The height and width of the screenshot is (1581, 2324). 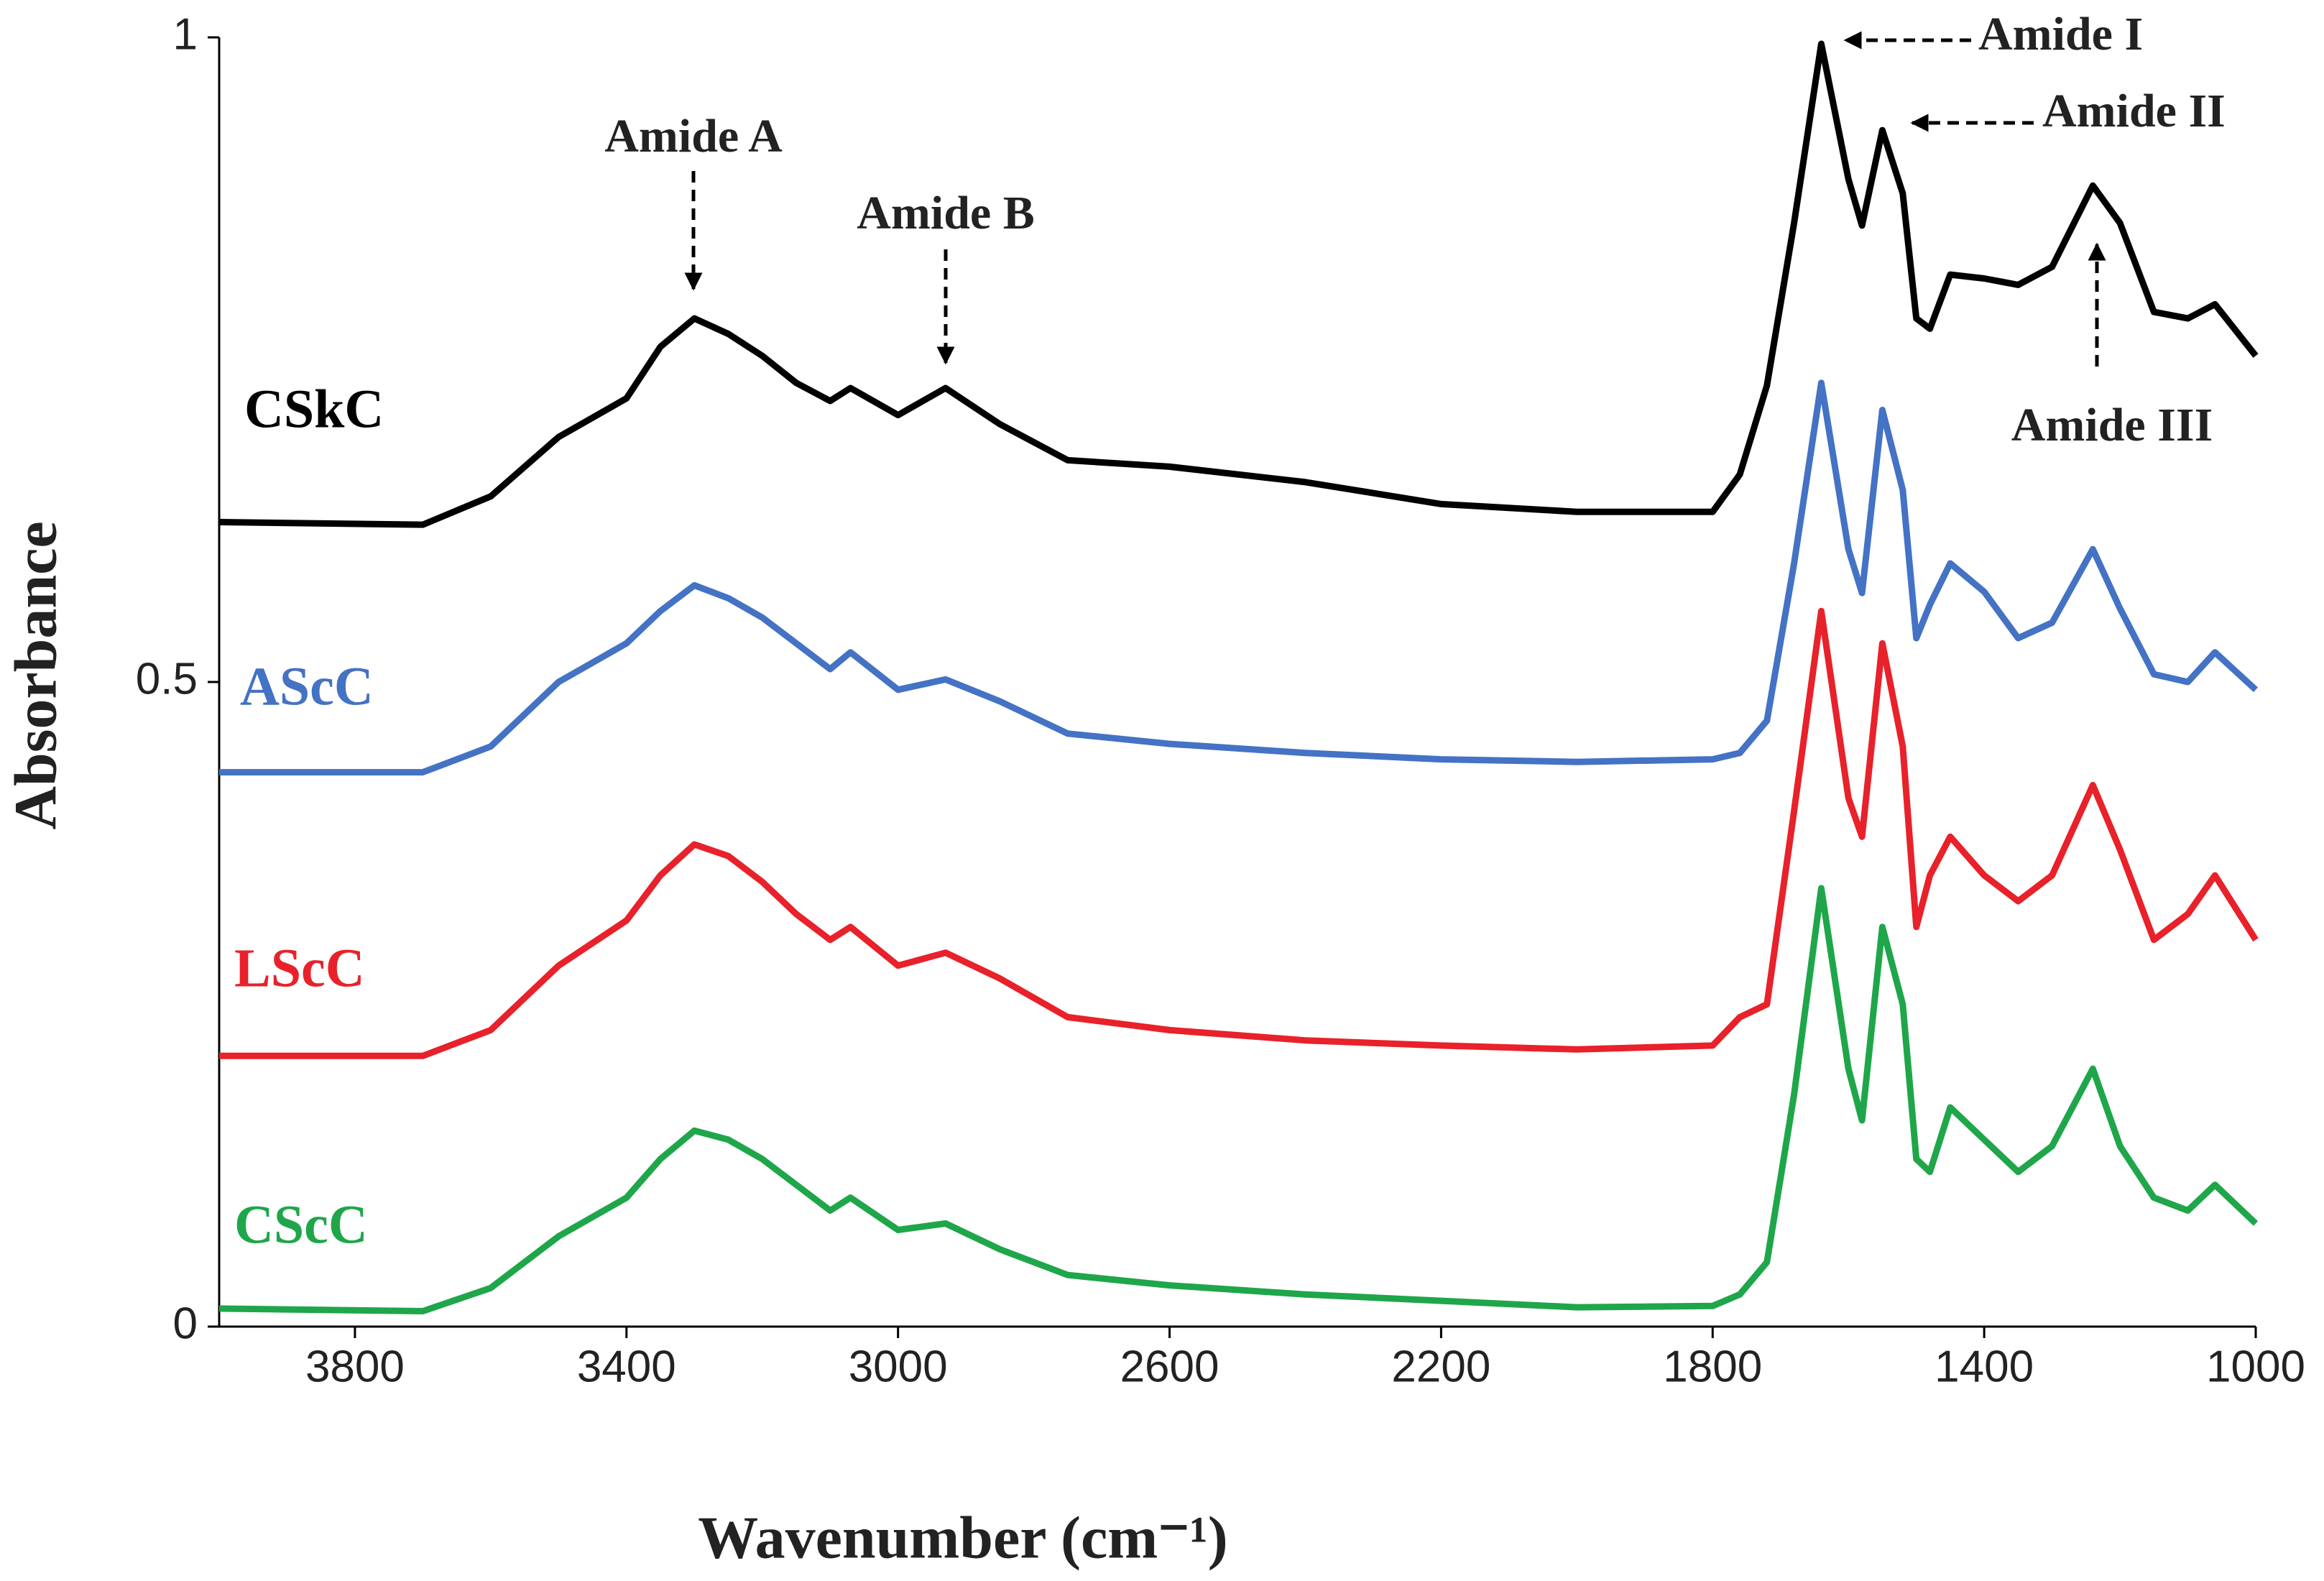 I want to click on series-label: CSkC, so click(x=314, y=409).